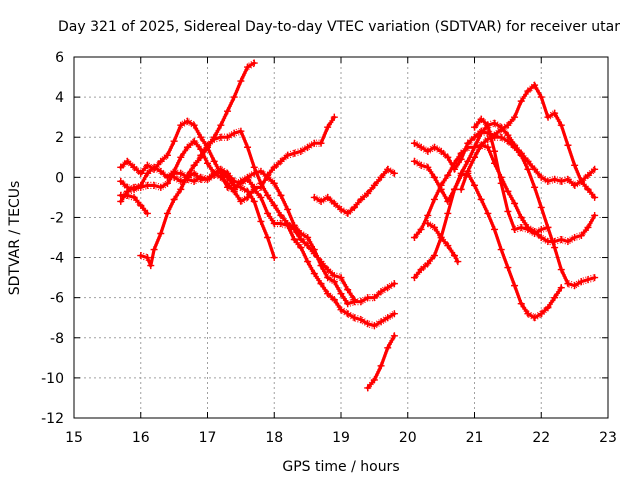  What do you see at coordinates (15, 238) in the screenshot?
I see `y-axis-label: SDTVAR / TECUs` at bounding box center [15, 238].